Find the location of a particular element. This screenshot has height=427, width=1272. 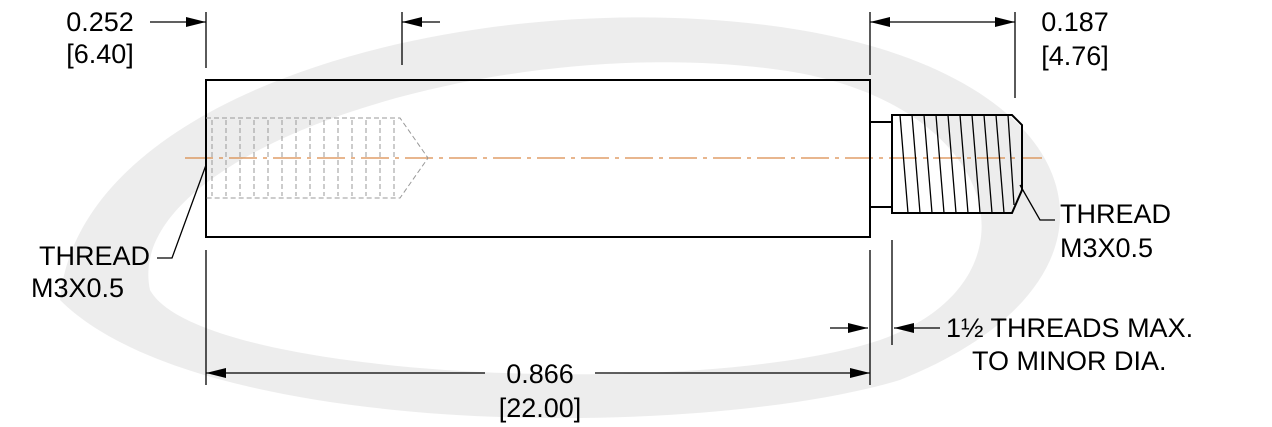

dimension-mm: [22.00] is located at coordinates (540, 408).